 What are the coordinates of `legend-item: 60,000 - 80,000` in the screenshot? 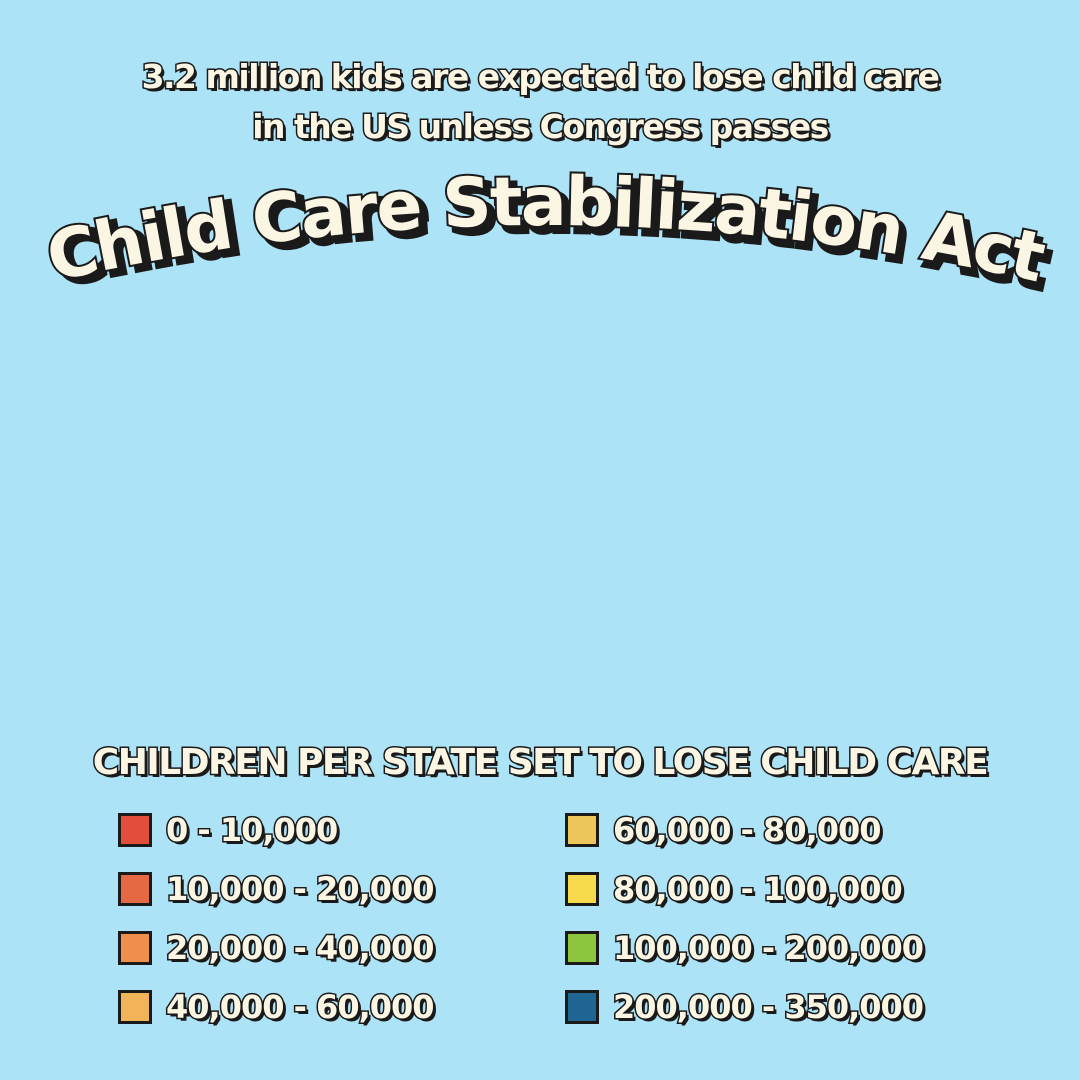 It's located at (744, 829).